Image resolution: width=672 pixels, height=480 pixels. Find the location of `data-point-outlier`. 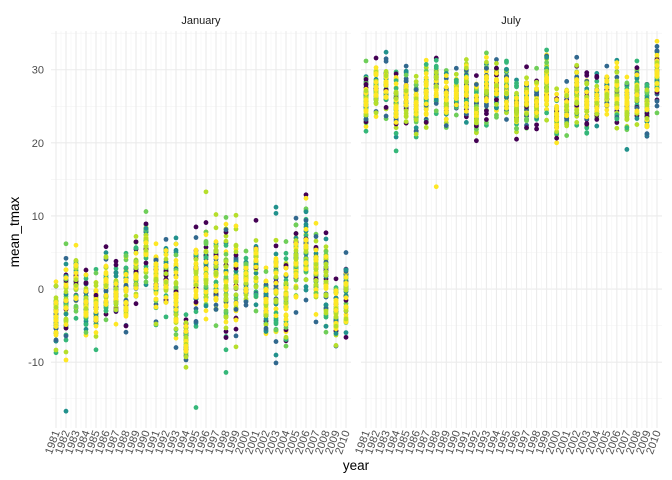

data-point-outlier is located at coordinates (206, 192).